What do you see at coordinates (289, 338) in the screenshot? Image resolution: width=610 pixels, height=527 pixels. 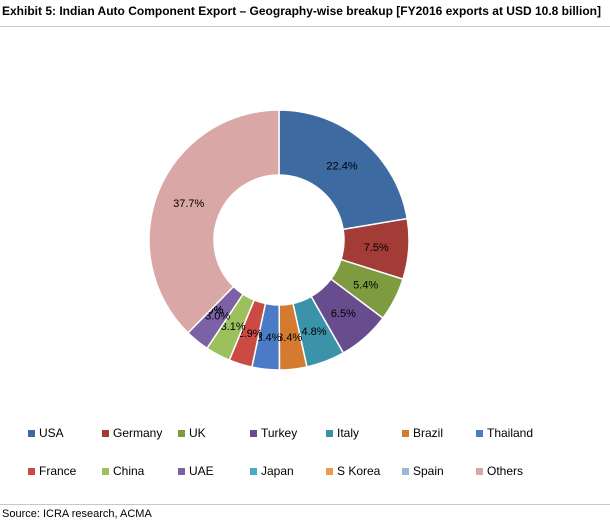 I see `slice-label-brazil: 3.4%` at bounding box center [289, 338].